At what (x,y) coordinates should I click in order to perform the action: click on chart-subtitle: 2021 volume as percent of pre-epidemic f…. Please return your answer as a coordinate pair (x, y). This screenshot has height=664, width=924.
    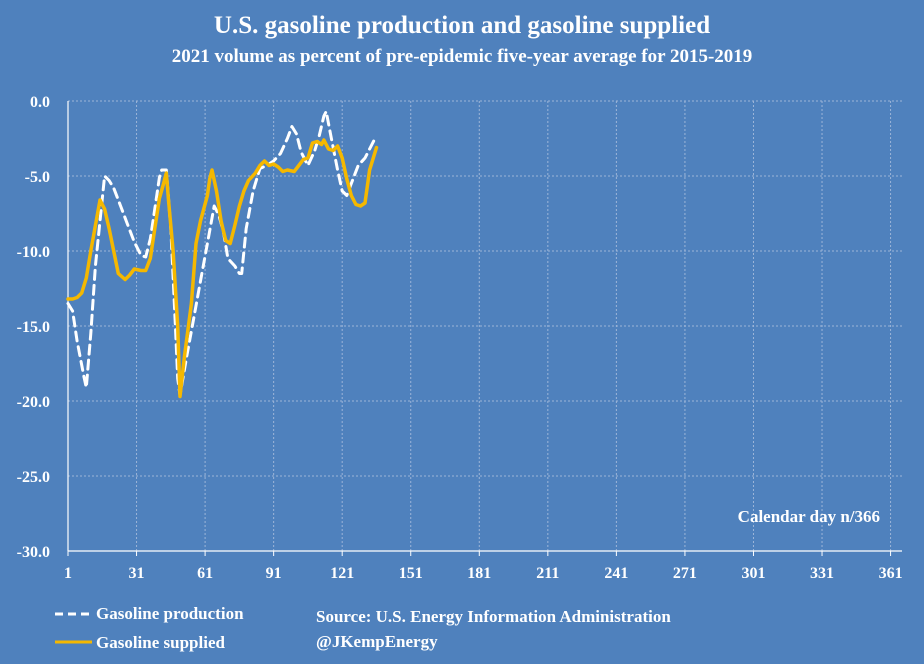
    Looking at the image, I should click on (462, 56).